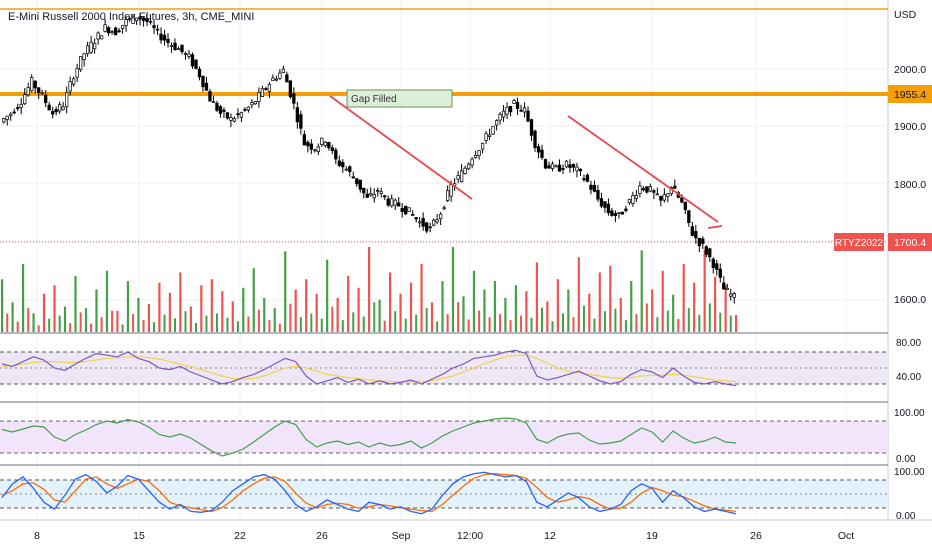 The image size is (932, 555). Describe the element at coordinates (909, 472) in the screenshot. I see `stoch-top-label: 100.00` at that location.